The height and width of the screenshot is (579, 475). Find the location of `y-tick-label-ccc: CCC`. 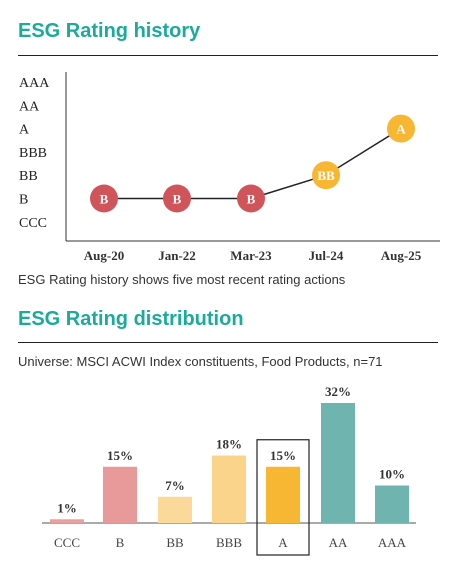

y-tick-label-ccc: CCC is located at coordinates (33, 223).